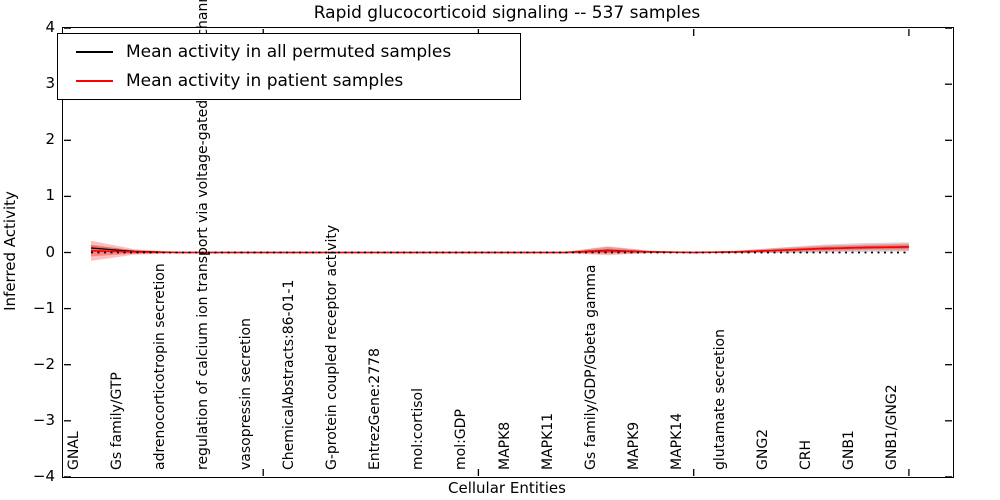 This screenshot has width=1000, height=500. What do you see at coordinates (94, 80) in the screenshot?
I see `red-line-sample-icon` at bounding box center [94, 80].